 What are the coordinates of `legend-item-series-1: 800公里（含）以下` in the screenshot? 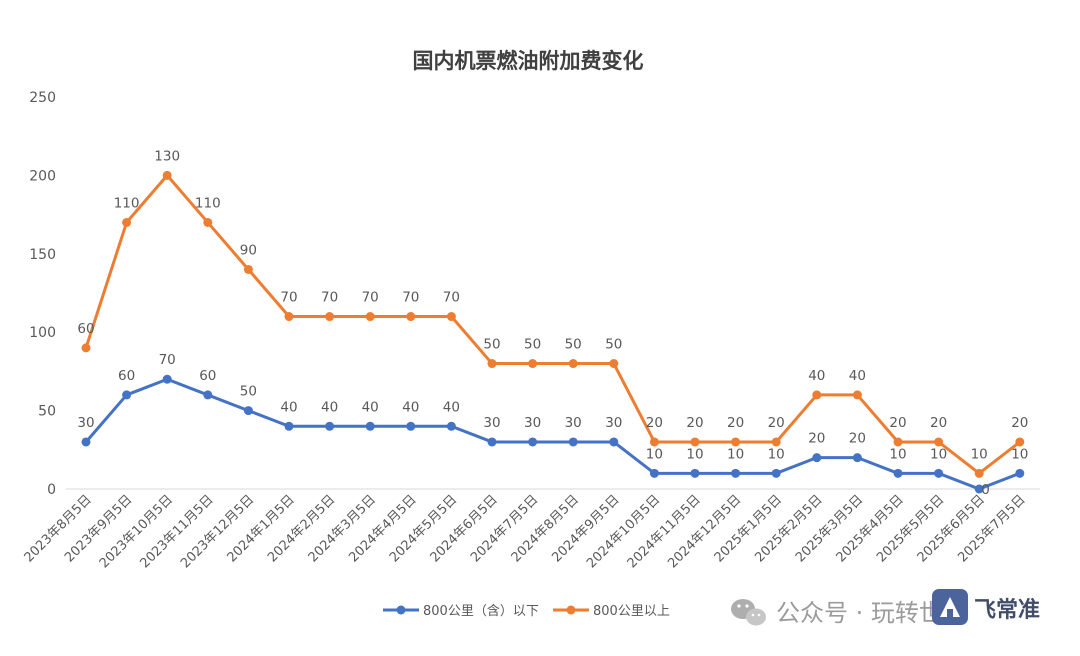 It's located at (461, 611).